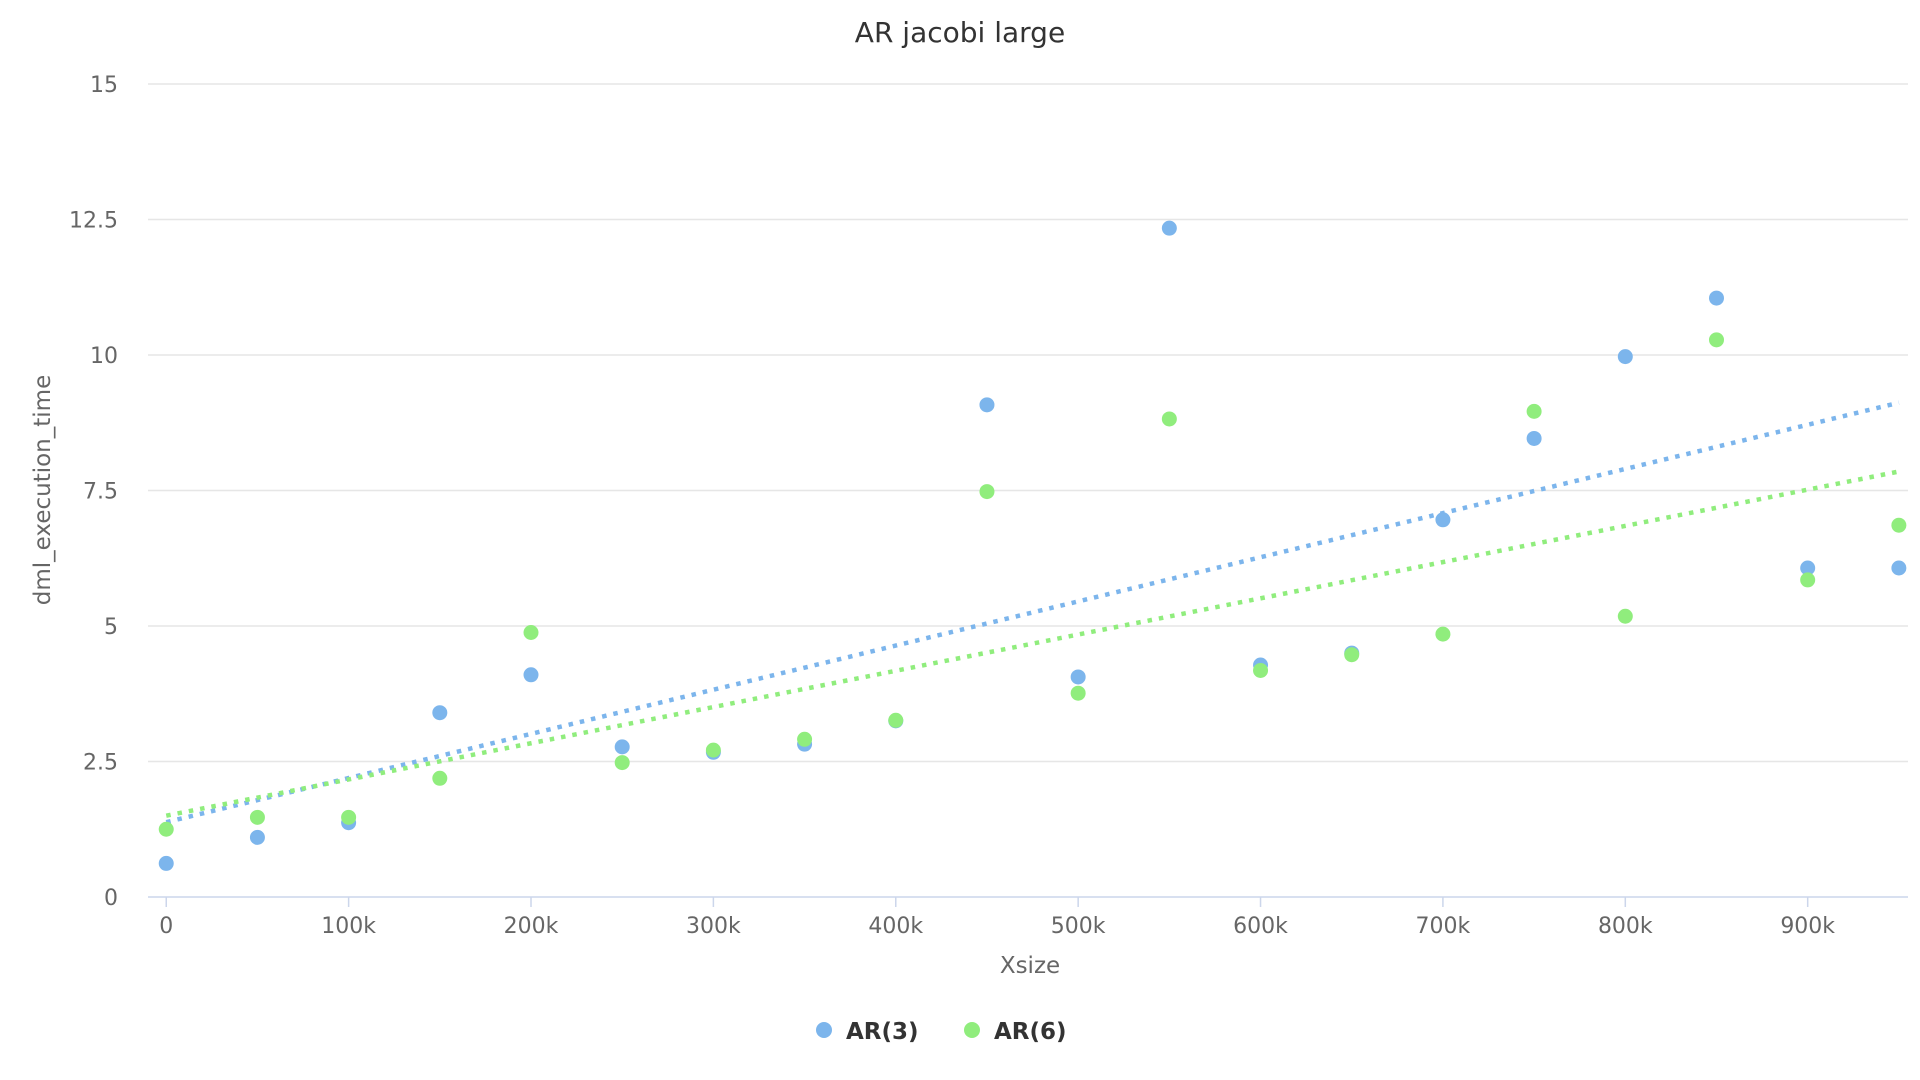 The height and width of the screenshot is (1080, 1920). Describe the element at coordinates (166, 926) in the screenshot. I see `x-tick-label: 0` at that location.